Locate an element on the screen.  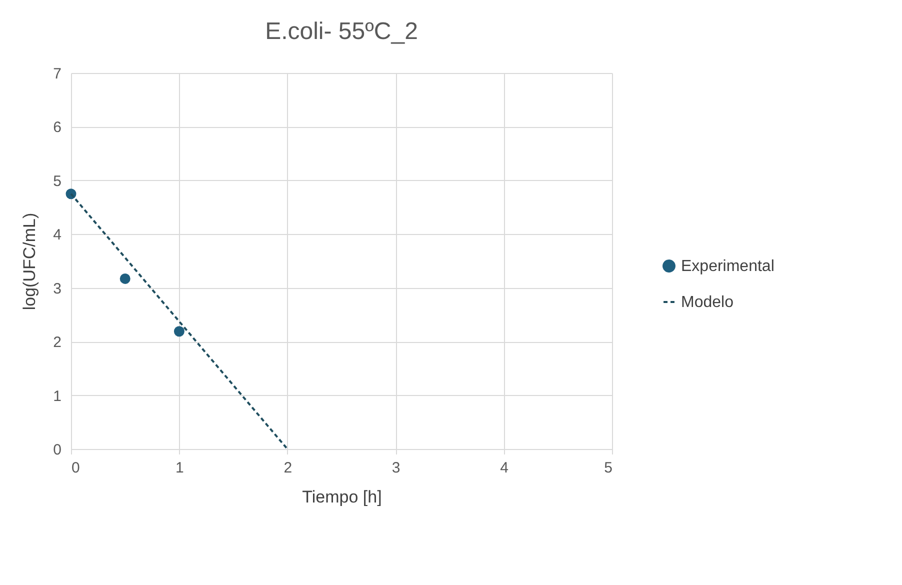
x-tick-label: 4 is located at coordinates (504, 468).